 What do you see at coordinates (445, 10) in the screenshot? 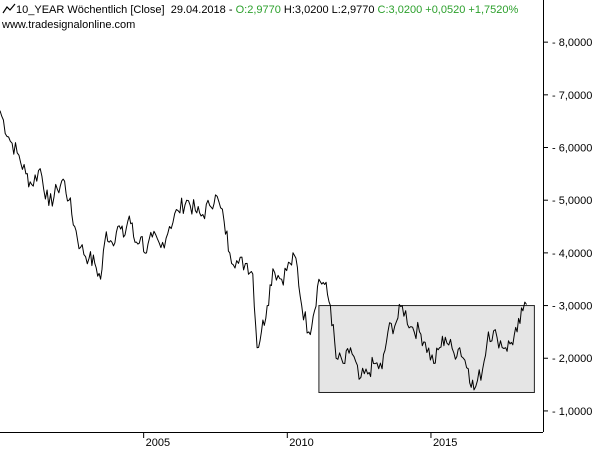
I see `change-value: +0,0520` at bounding box center [445, 10].